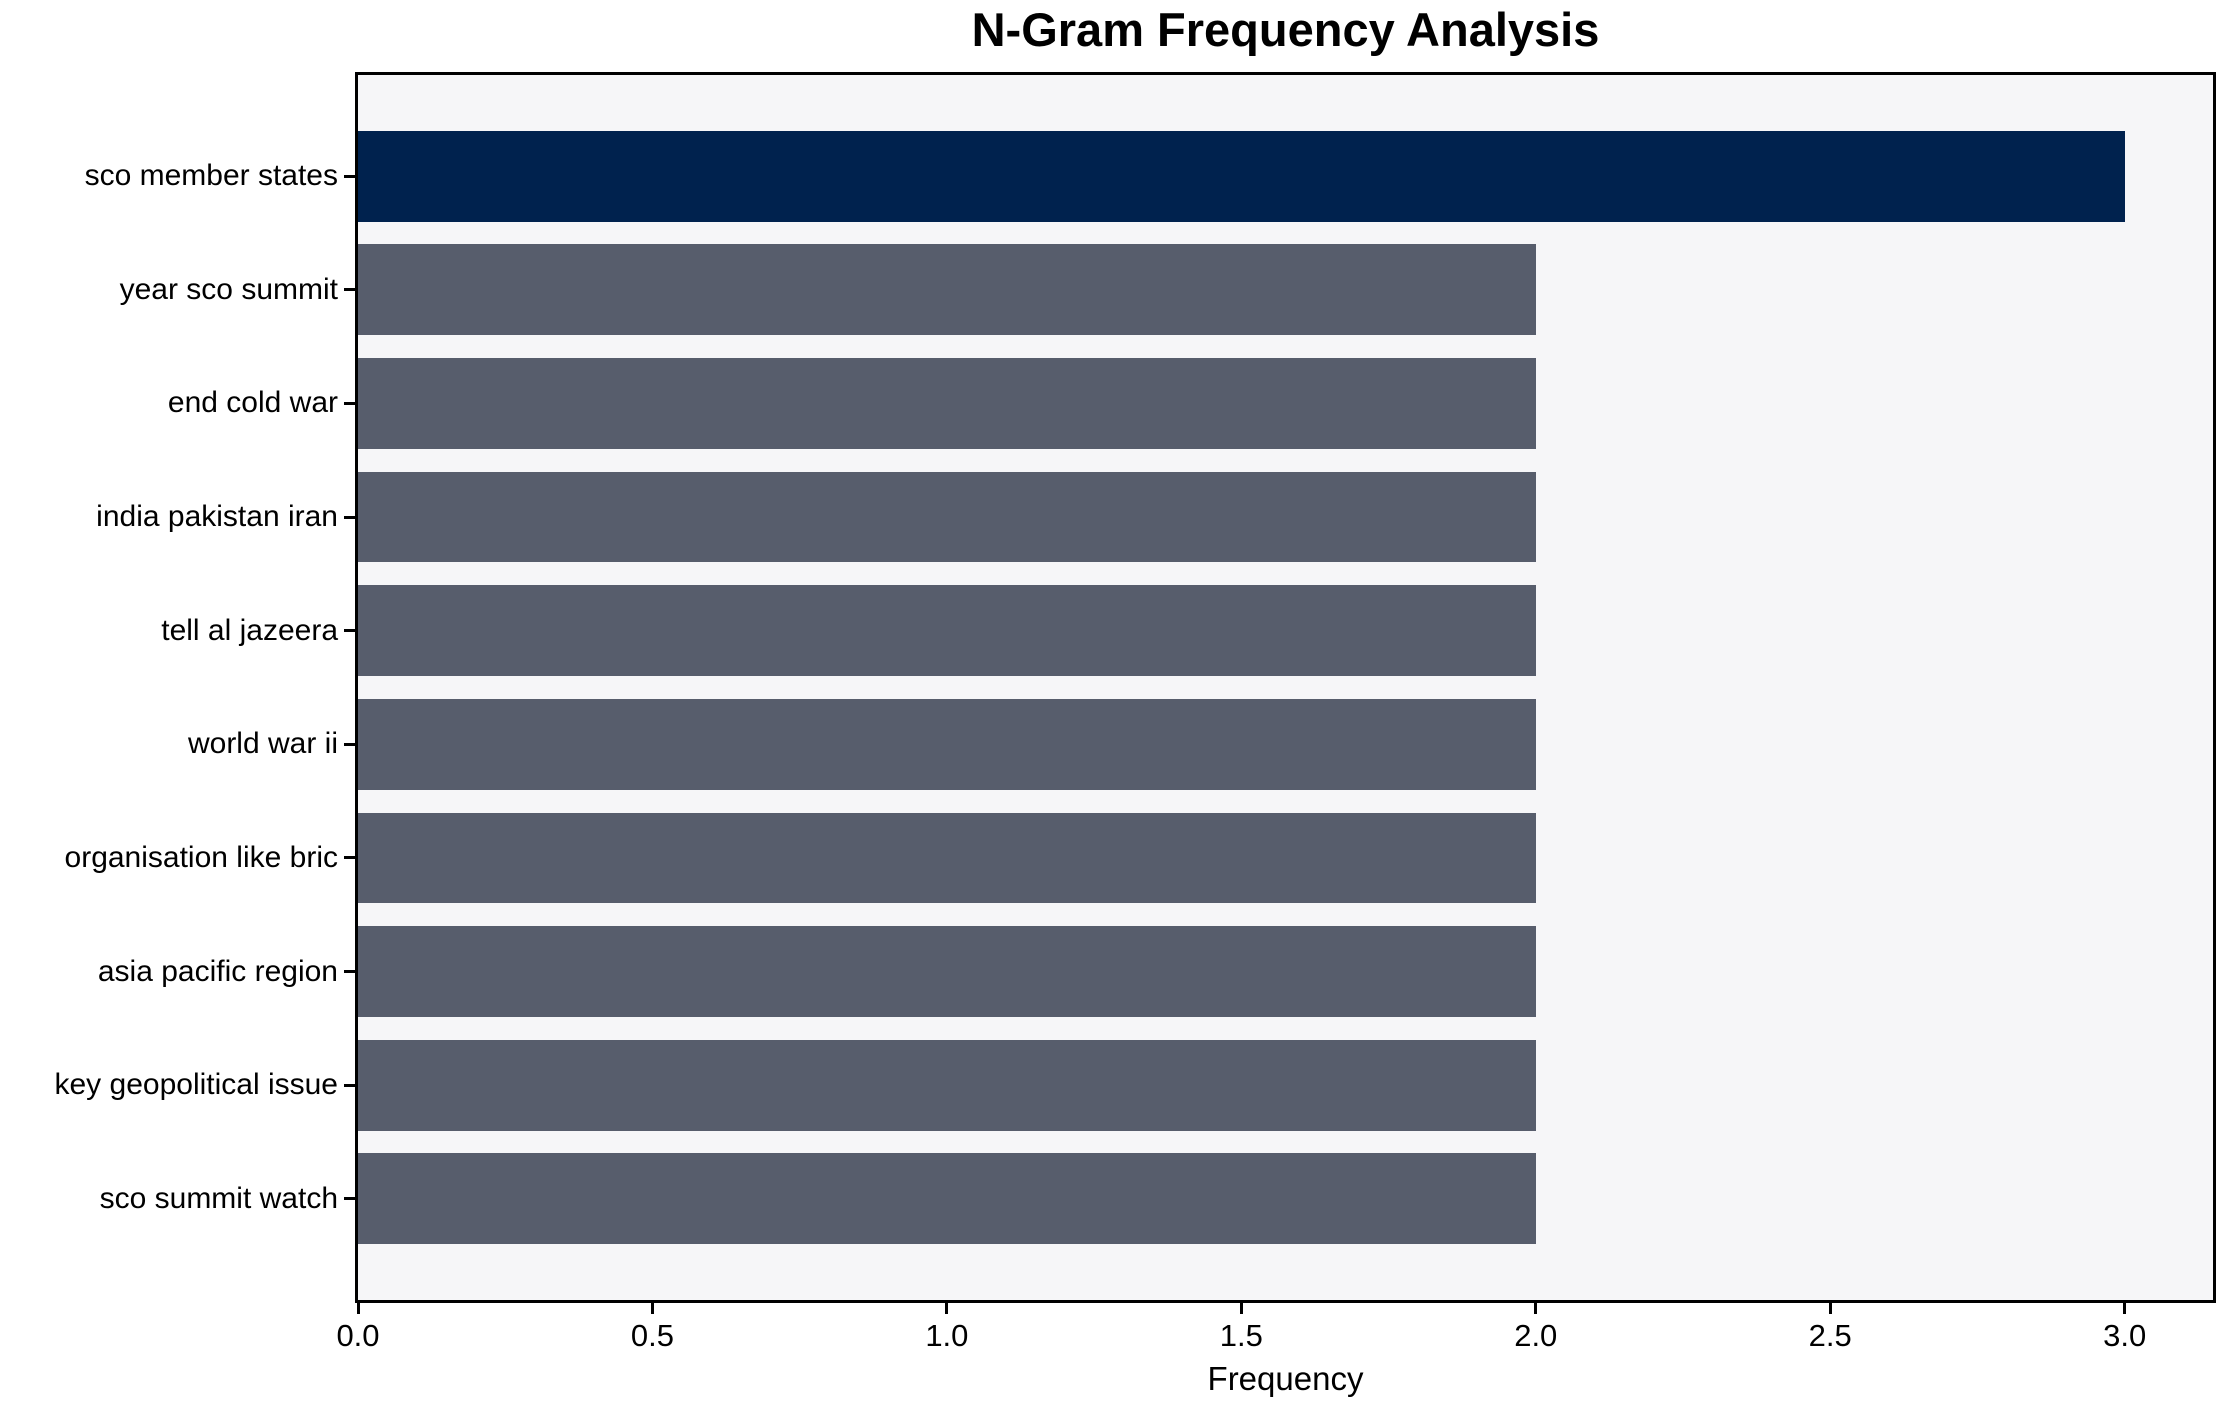  I want to click on y-tick-label-sco-member-states: sco member states, so click(211, 176).